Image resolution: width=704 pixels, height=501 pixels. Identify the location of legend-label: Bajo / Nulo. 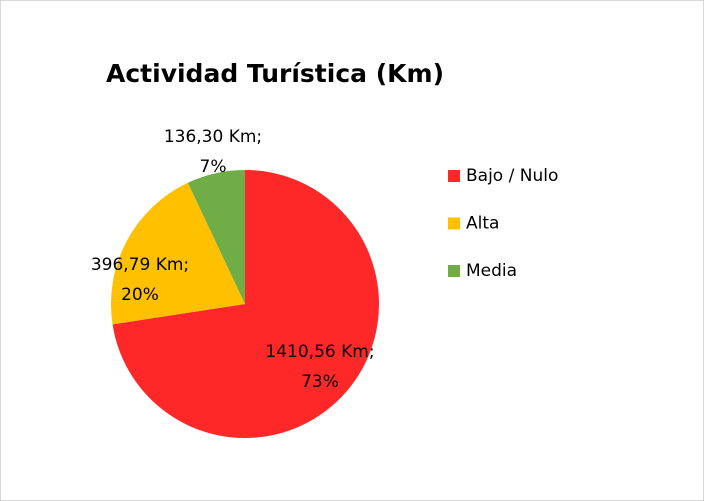
(512, 176).